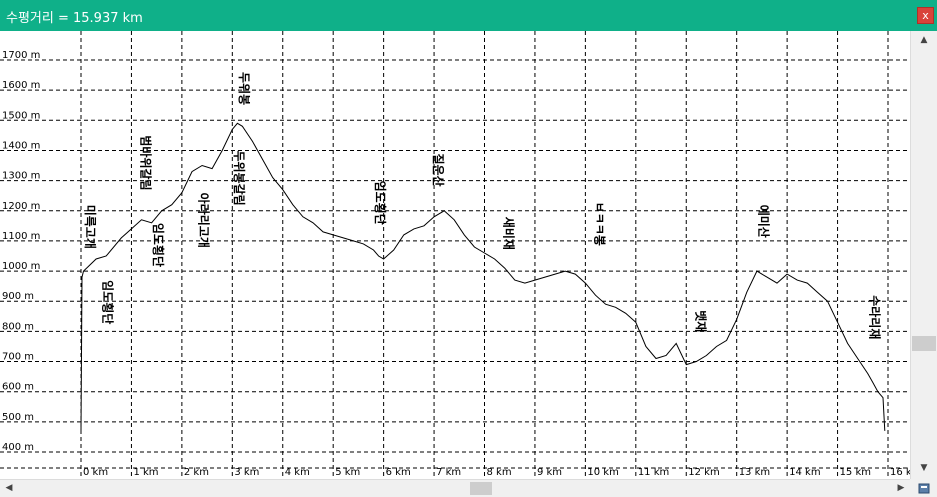  I want to click on x-tick-label: 14 km, so click(804, 472).